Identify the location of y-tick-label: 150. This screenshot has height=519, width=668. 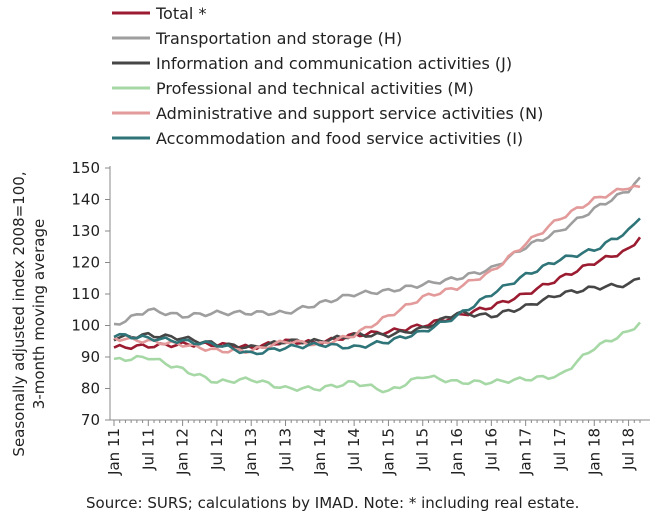
(85, 168).